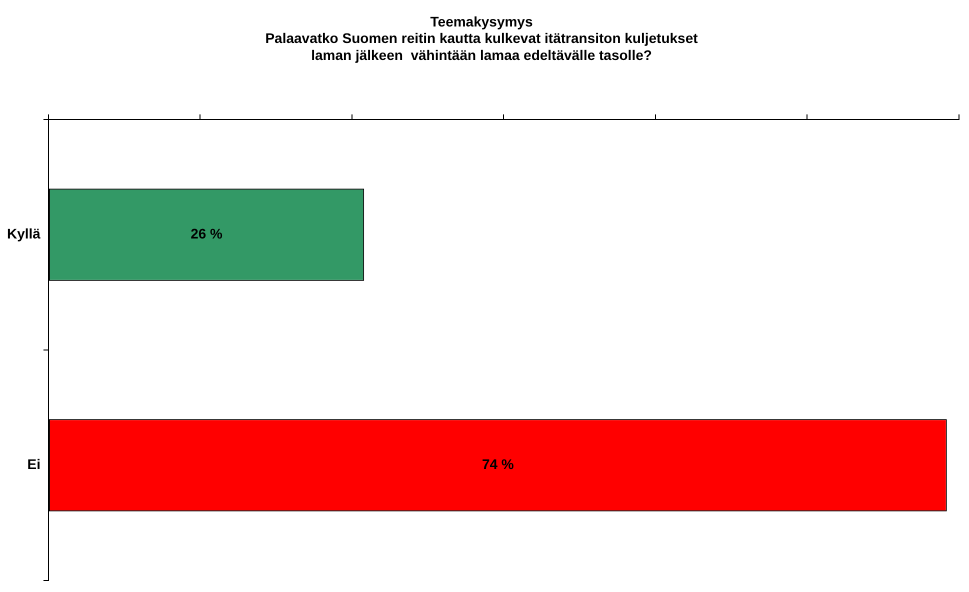 The width and height of the screenshot is (969, 592). Describe the element at coordinates (23, 234) in the screenshot. I see `y-tick-label: Kyllä` at that location.